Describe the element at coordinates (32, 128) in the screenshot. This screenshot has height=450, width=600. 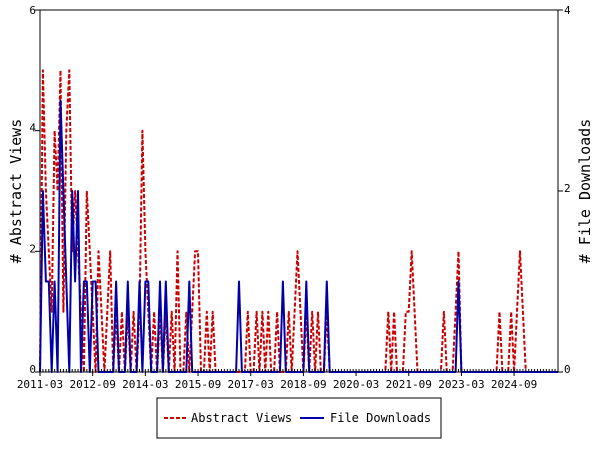
I see `y-left-tick-label: 4` at that location.